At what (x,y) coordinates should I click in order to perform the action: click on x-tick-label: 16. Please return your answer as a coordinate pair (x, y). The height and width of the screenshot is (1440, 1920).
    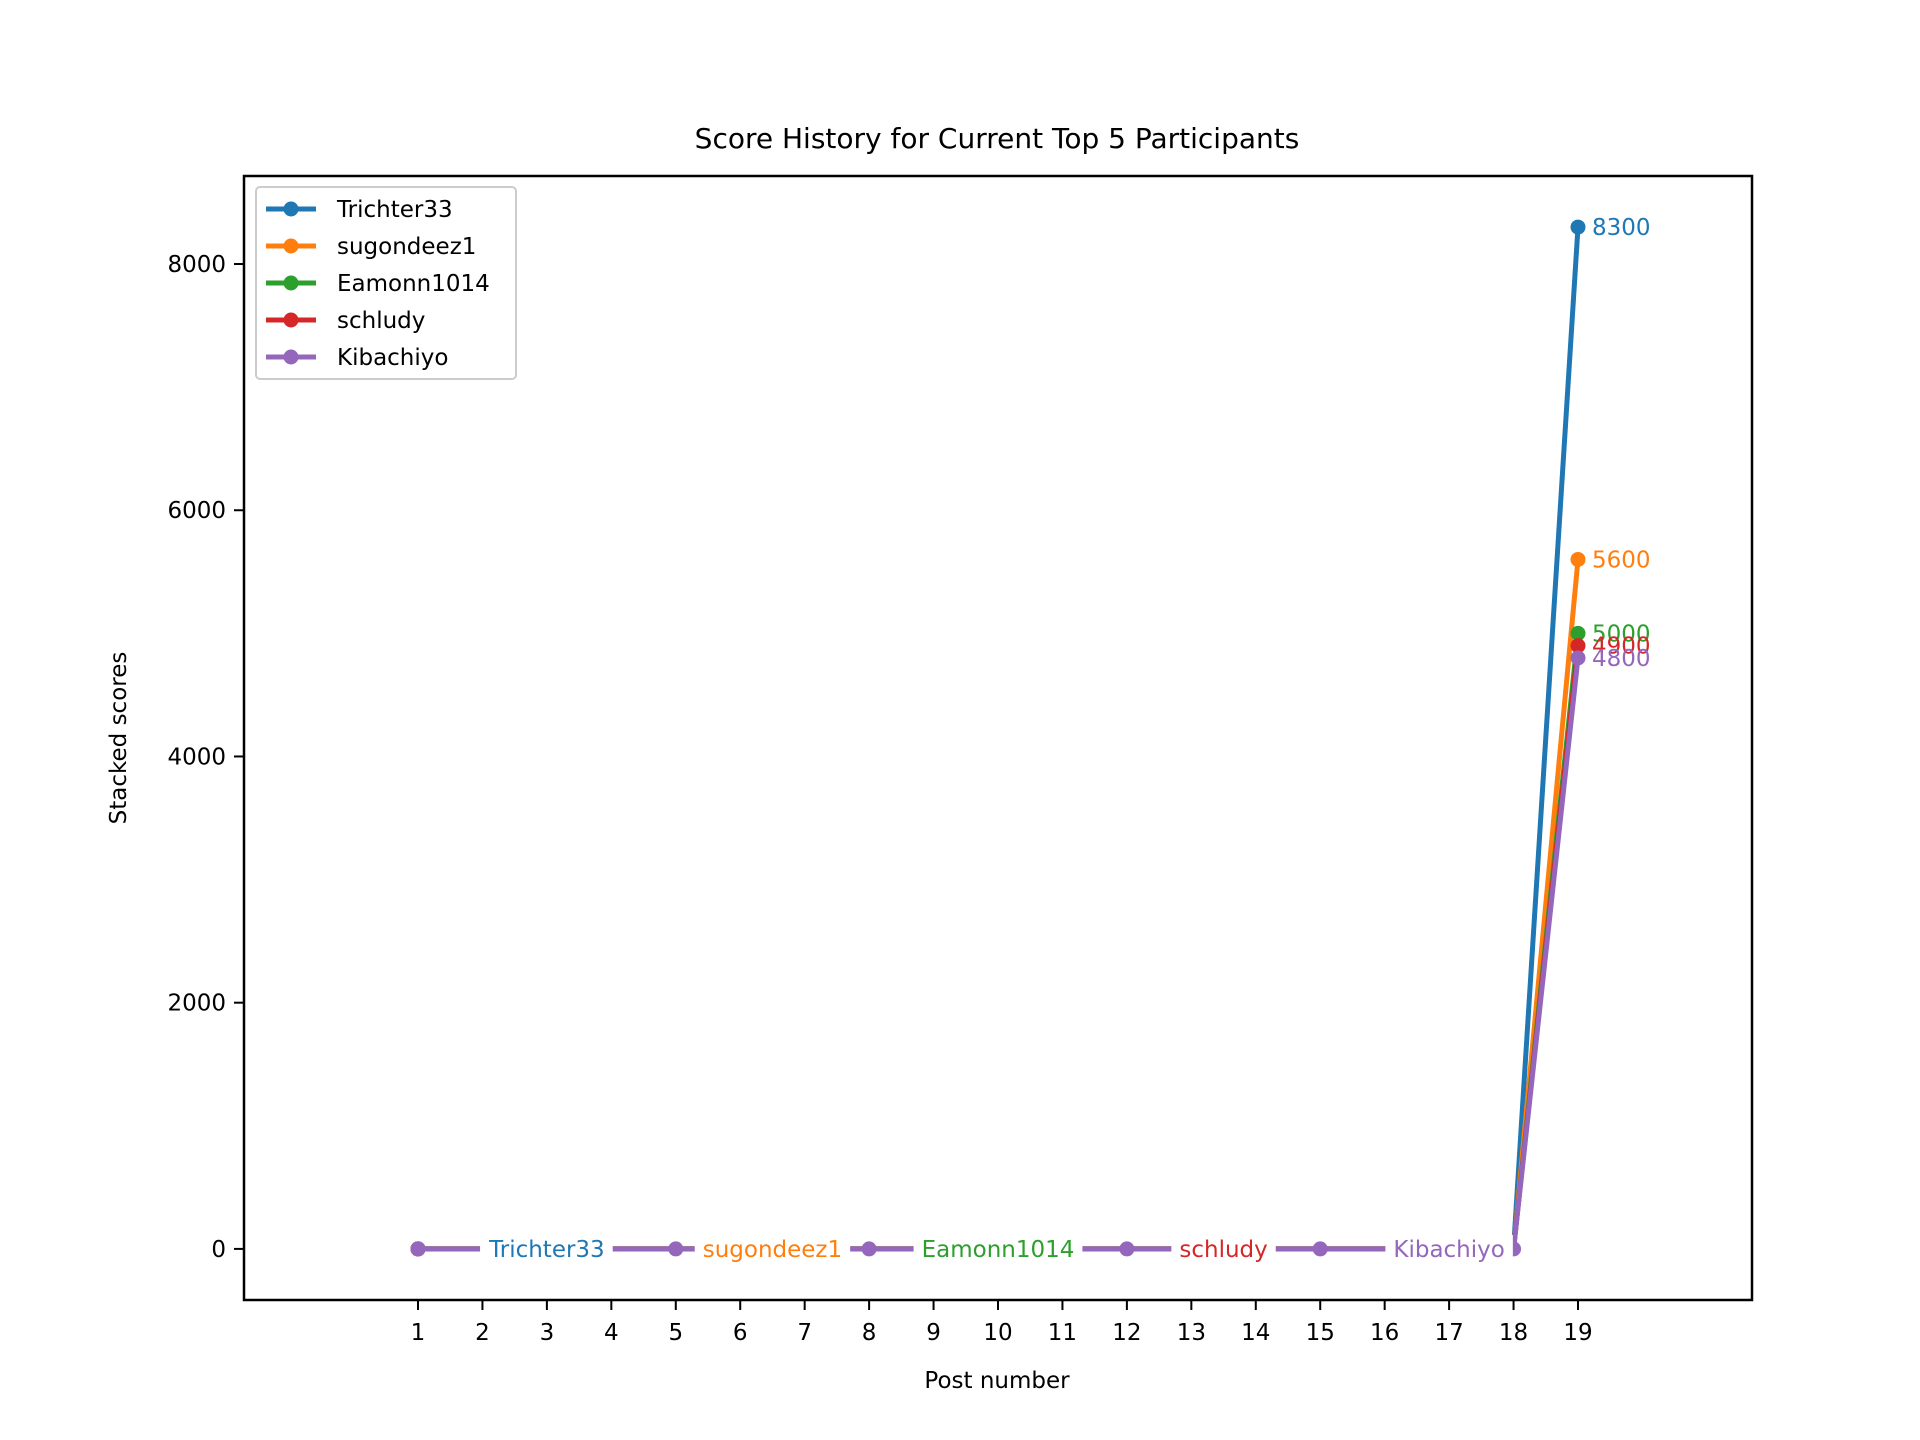
    Looking at the image, I should click on (1384, 1333).